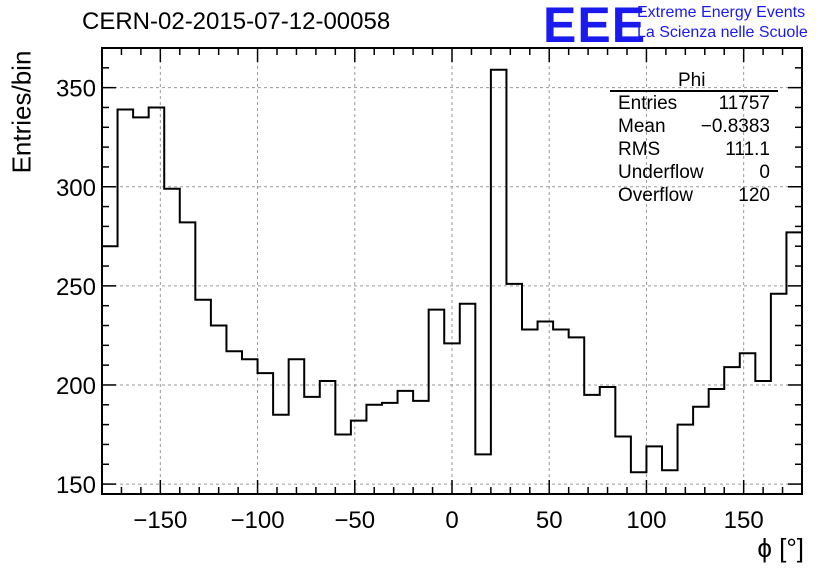 This screenshot has width=836, height=572. I want to click on stats-value: 0, so click(764, 172).